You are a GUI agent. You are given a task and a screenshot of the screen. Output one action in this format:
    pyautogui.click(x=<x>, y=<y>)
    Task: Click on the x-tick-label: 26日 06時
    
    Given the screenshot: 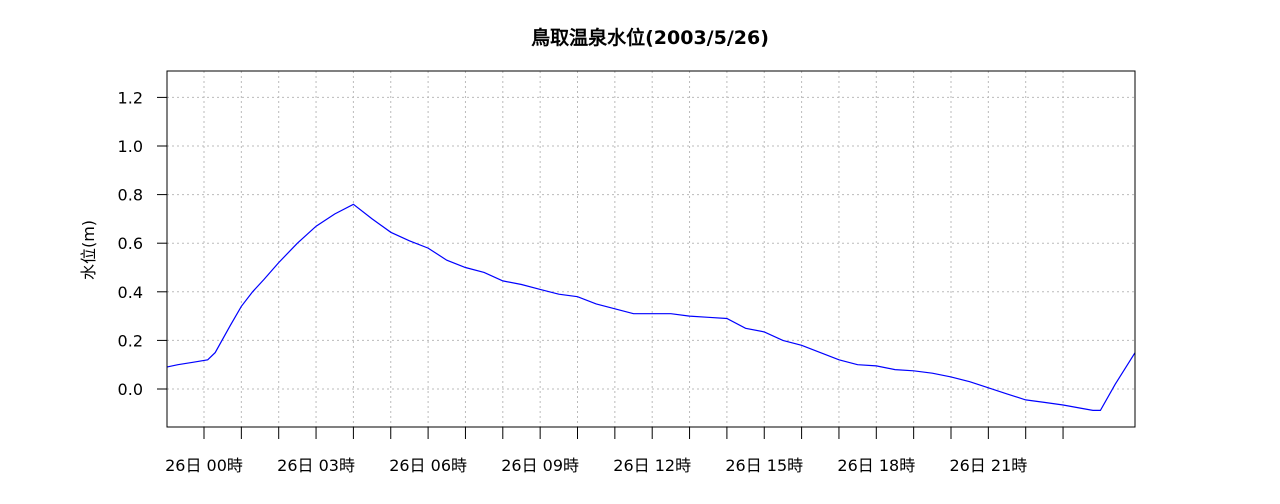 What is the action you would take?
    pyautogui.click(x=428, y=465)
    